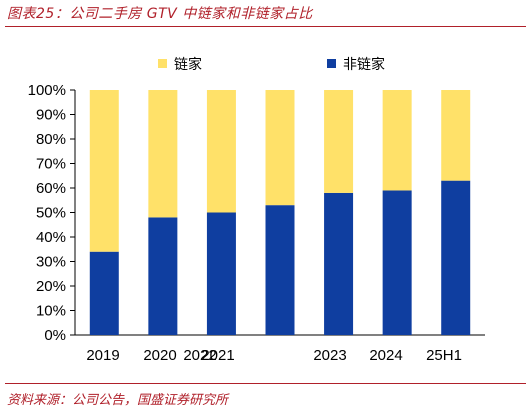 The height and width of the screenshot is (412, 531). What do you see at coordinates (51, 311) in the screenshot?
I see `y-tick-label: 10%` at bounding box center [51, 311].